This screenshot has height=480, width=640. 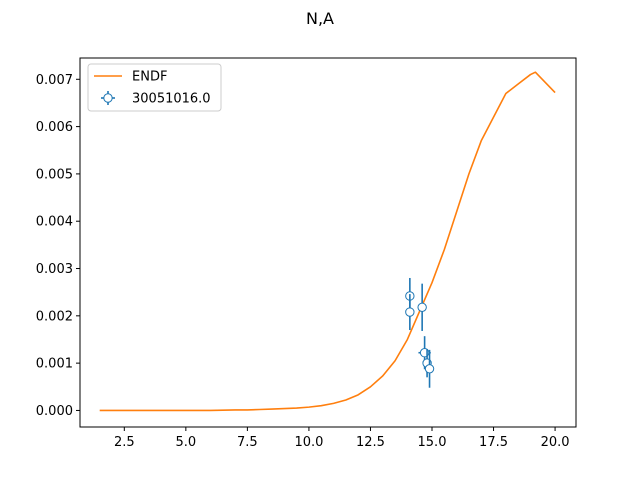 I want to click on y-tick-label: 0.007, so click(x=54, y=80).